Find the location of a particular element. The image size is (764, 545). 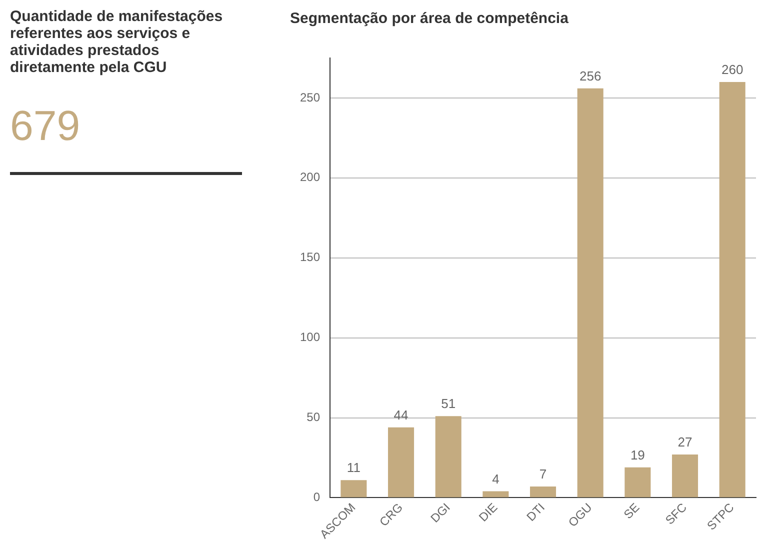

y-tick-label: 50 is located at coordinates (313, 417).